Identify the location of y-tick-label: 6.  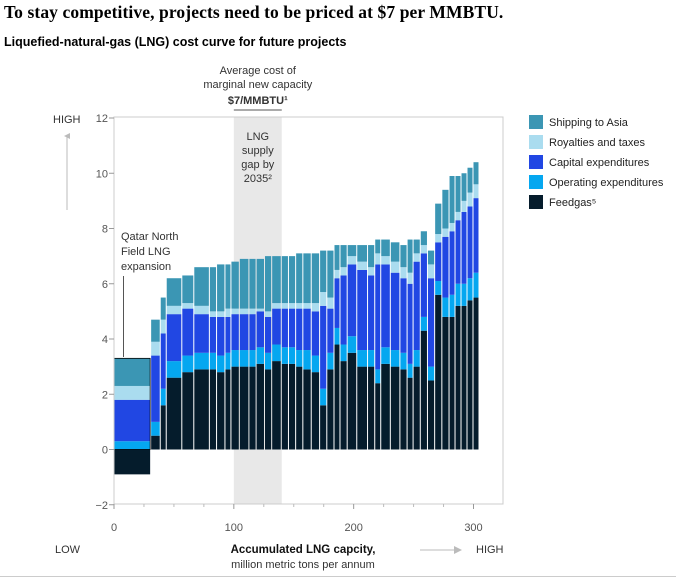
(105, 285).